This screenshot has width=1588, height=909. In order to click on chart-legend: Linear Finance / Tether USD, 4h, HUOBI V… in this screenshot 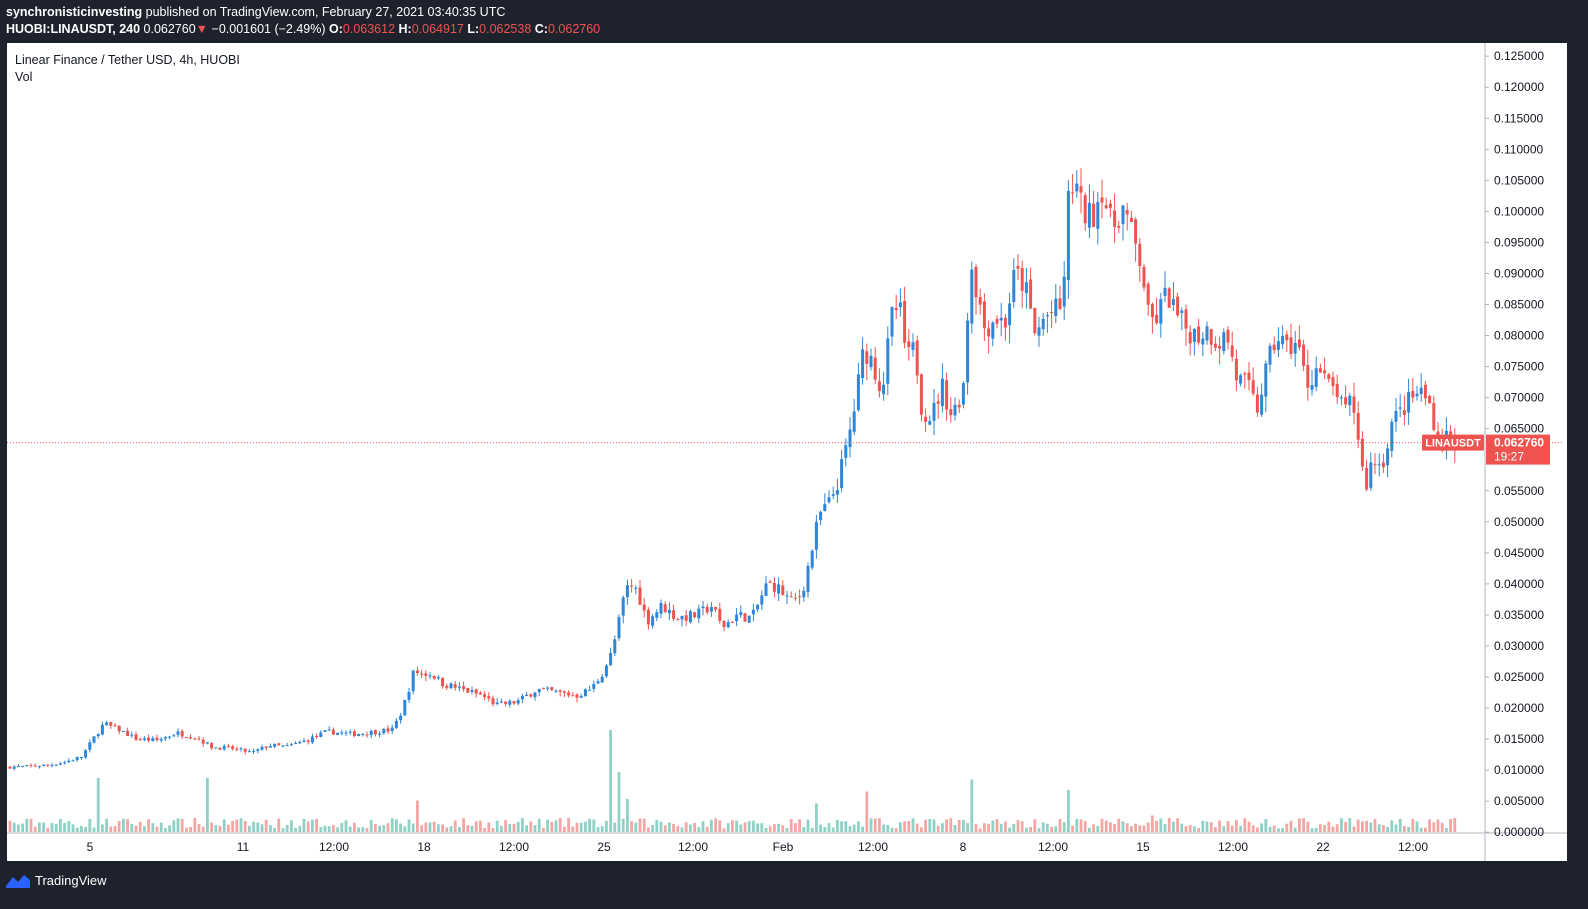, I will do `click(127, 69)`.